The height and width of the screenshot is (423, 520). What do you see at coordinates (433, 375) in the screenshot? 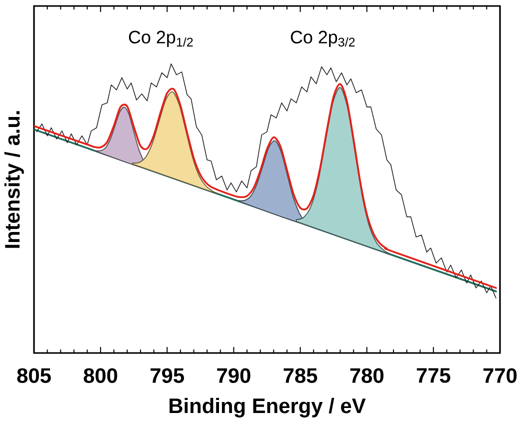
I see `x-tick-label: 775` at bounding box center [433, 375].